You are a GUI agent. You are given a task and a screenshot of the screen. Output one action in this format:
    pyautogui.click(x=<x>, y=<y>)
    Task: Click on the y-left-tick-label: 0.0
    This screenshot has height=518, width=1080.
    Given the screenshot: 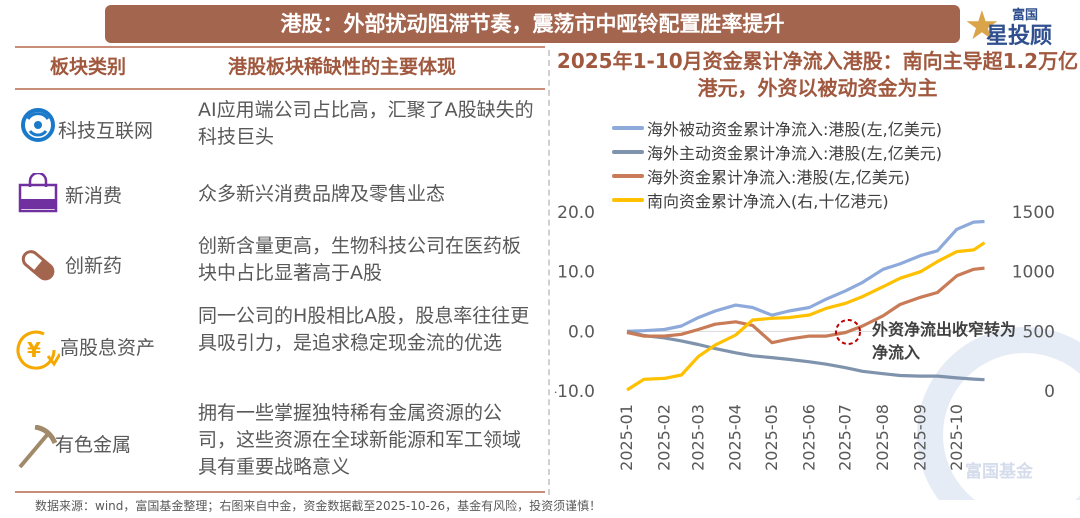 What is the action you would take?
    pyautogui.click(x=581, y=332)
    